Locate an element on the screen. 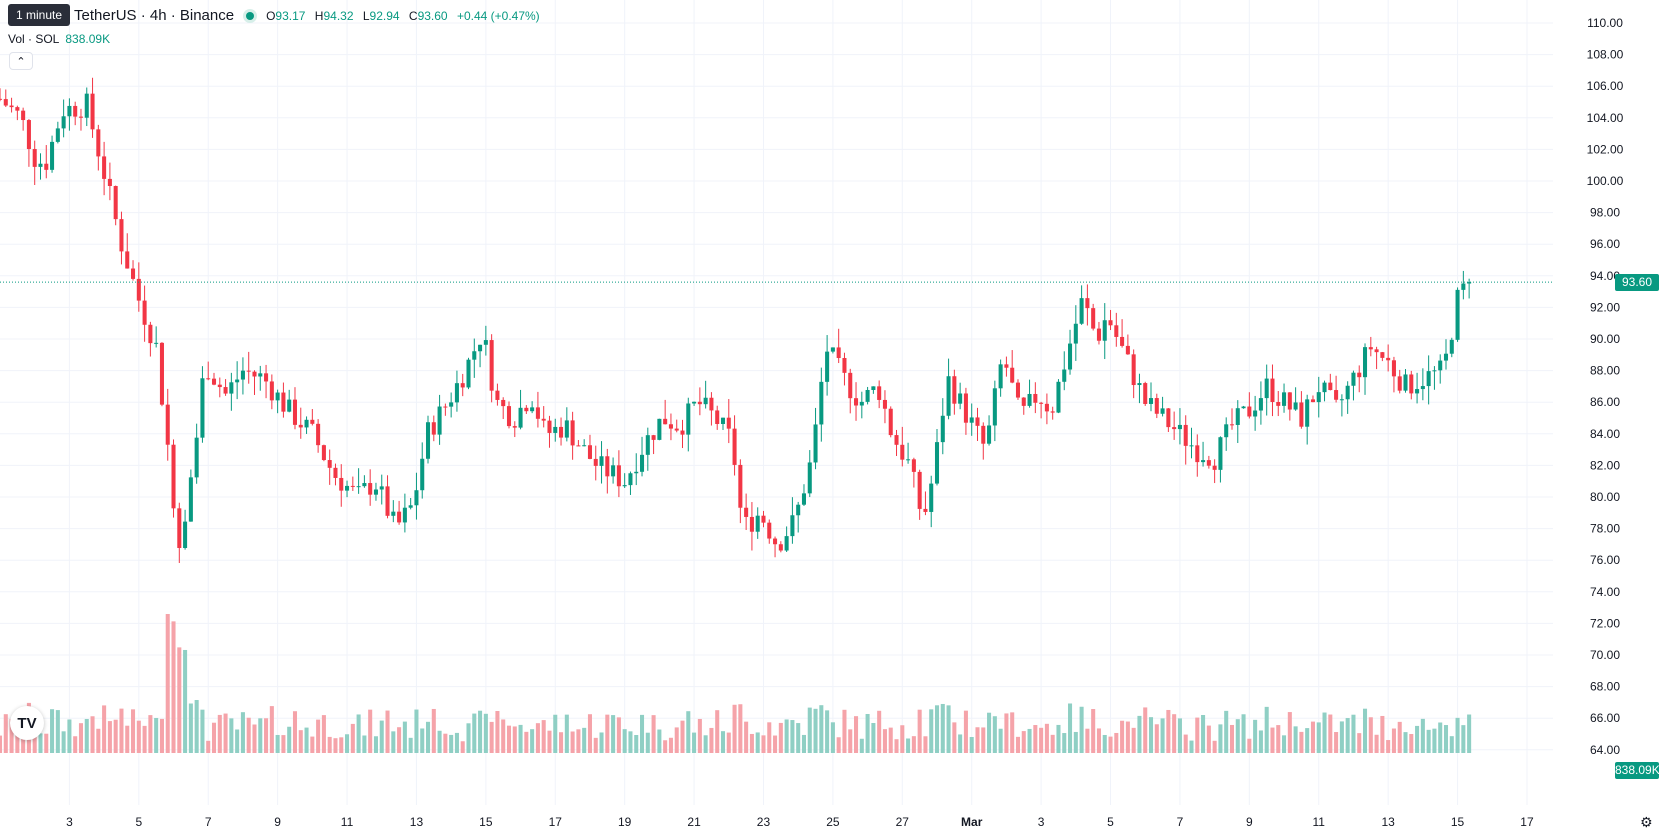 The height and width of the screenshot is (835, 1678). chevron-up-icon: ⌃ is located at coordinates (21, 61).